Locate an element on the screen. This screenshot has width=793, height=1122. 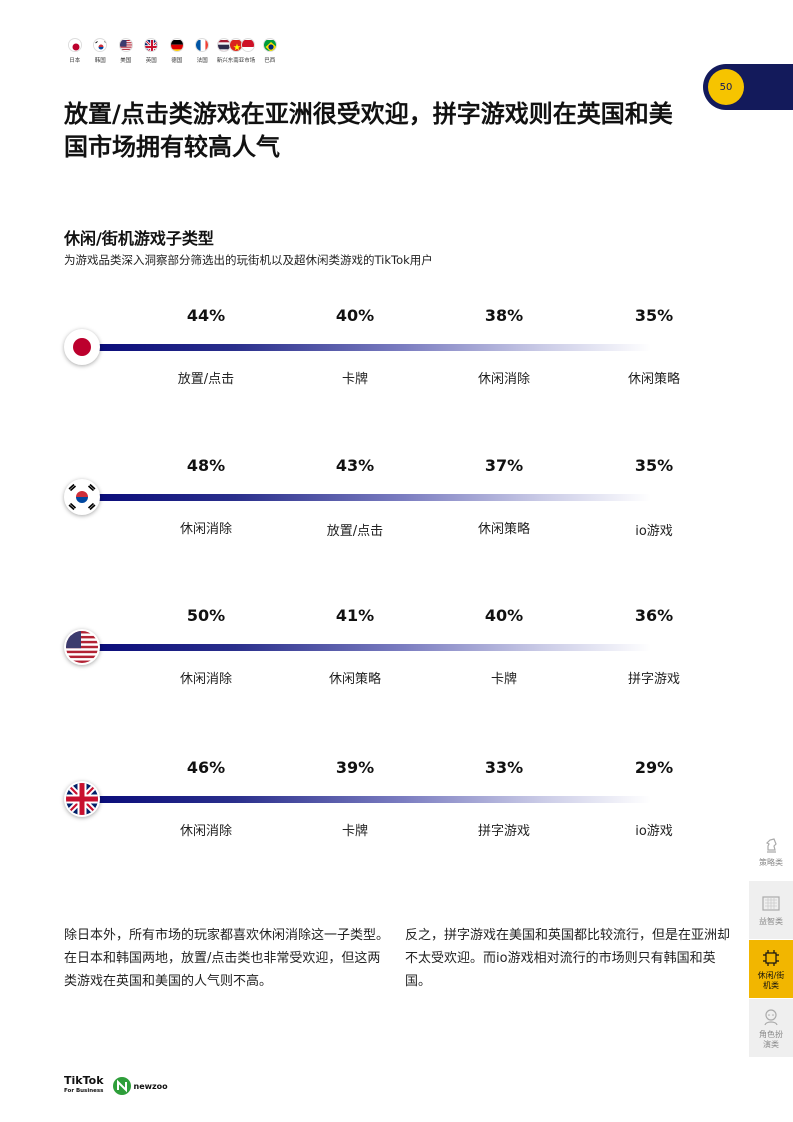
market-row: 48% 休闲消除 43% 放置/点击 37% 休闲策略 35% io游戏 is located at coordinates (396, 501).